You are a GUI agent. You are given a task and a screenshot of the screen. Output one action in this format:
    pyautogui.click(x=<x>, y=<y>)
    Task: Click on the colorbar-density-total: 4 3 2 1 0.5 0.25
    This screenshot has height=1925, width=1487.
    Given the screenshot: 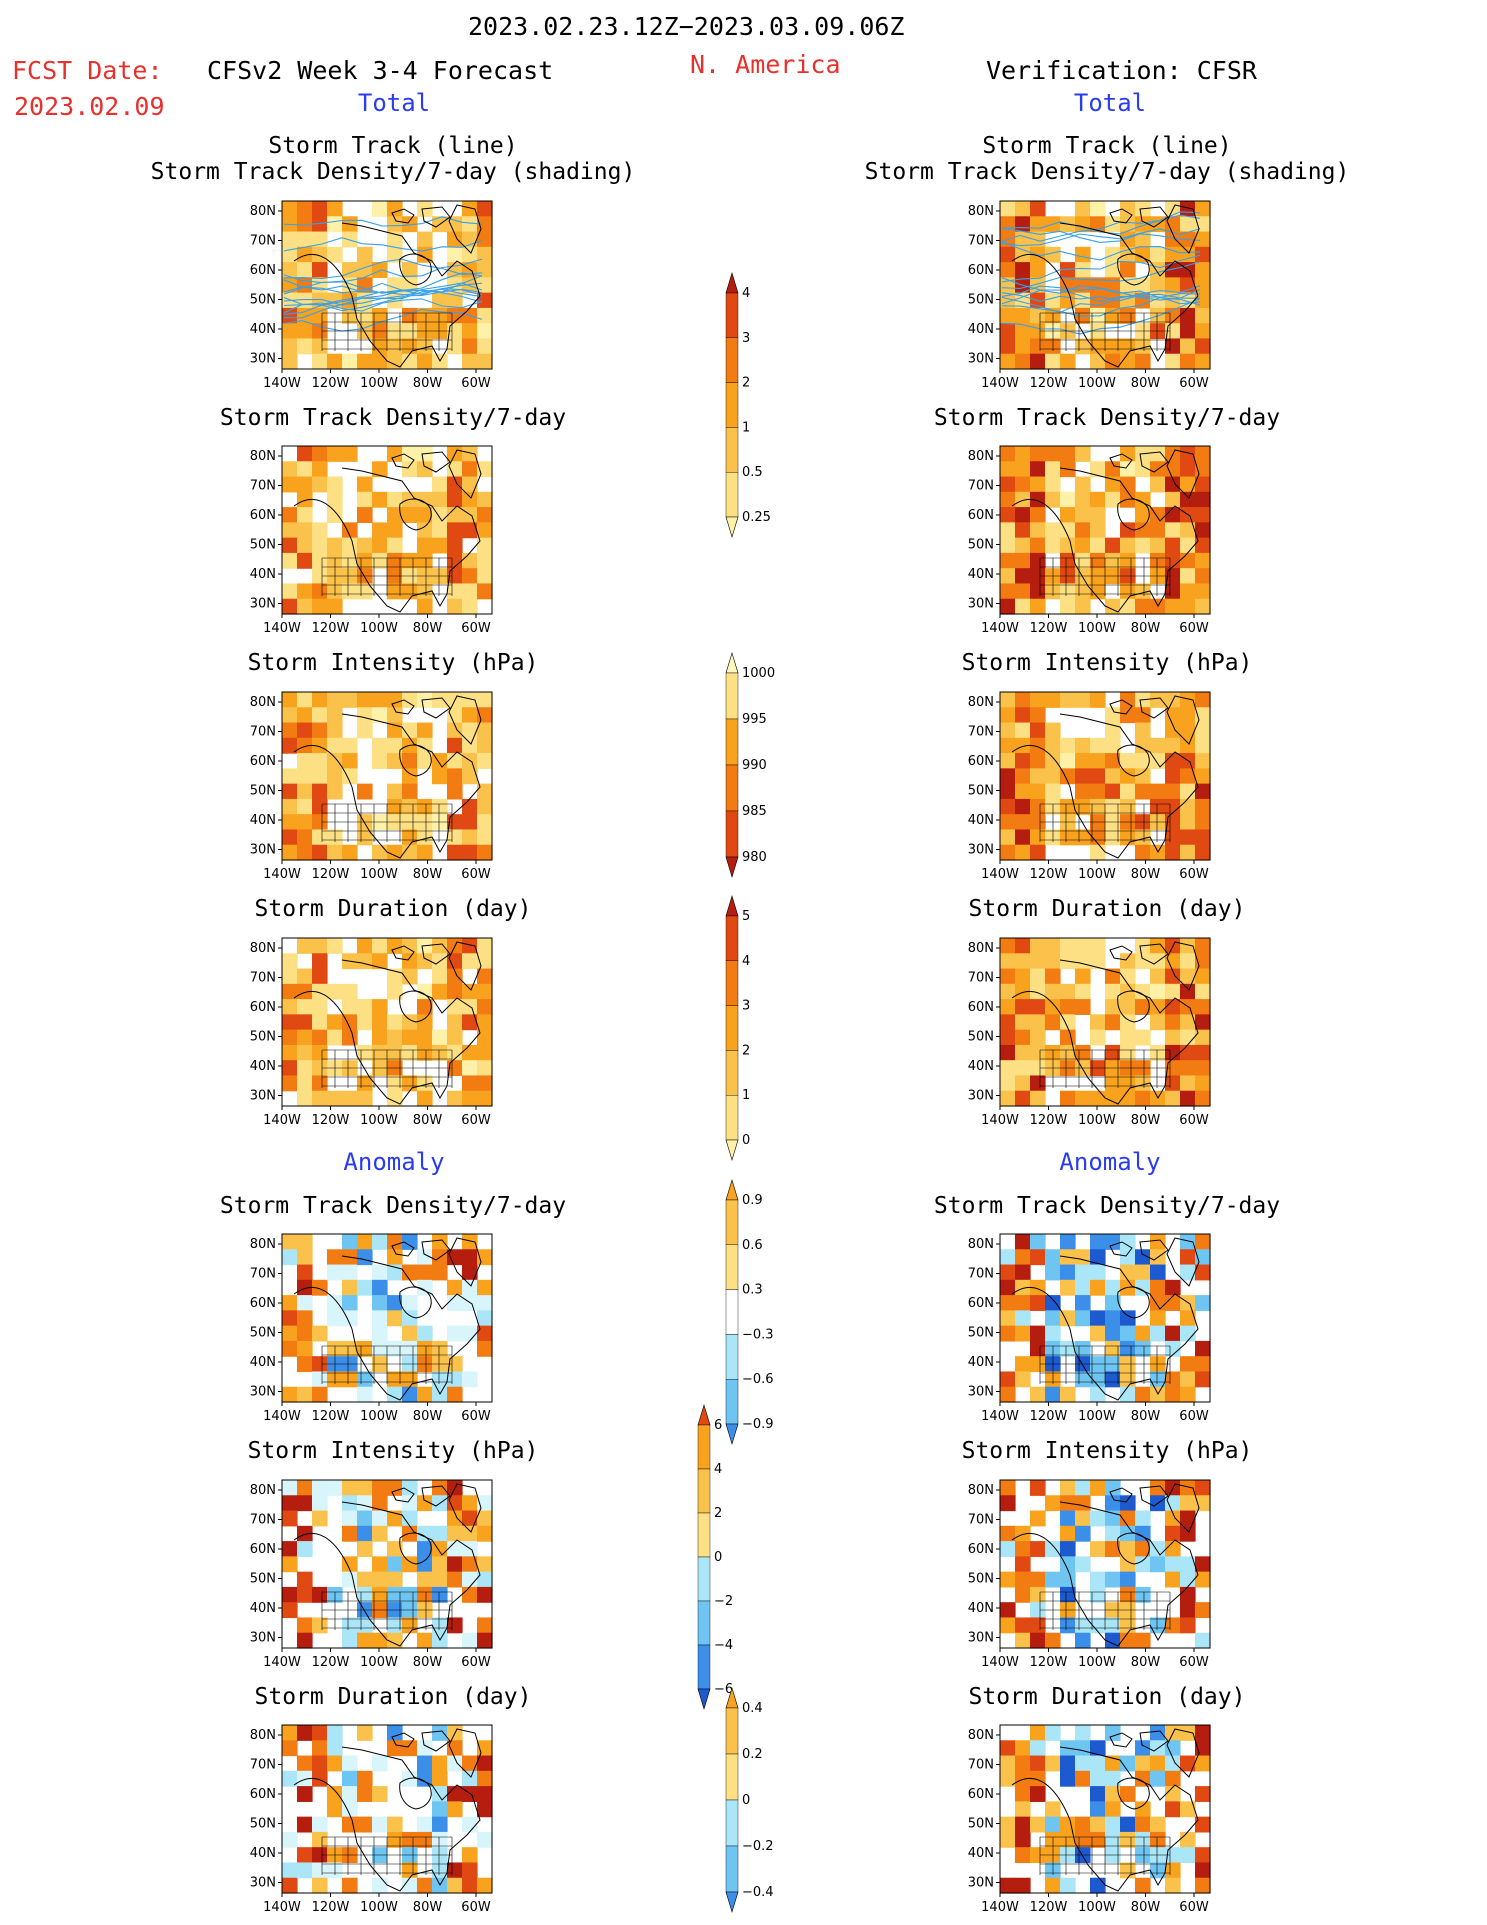 What is the action you would take?
    pyautogui.click(x=748, y=405)
    